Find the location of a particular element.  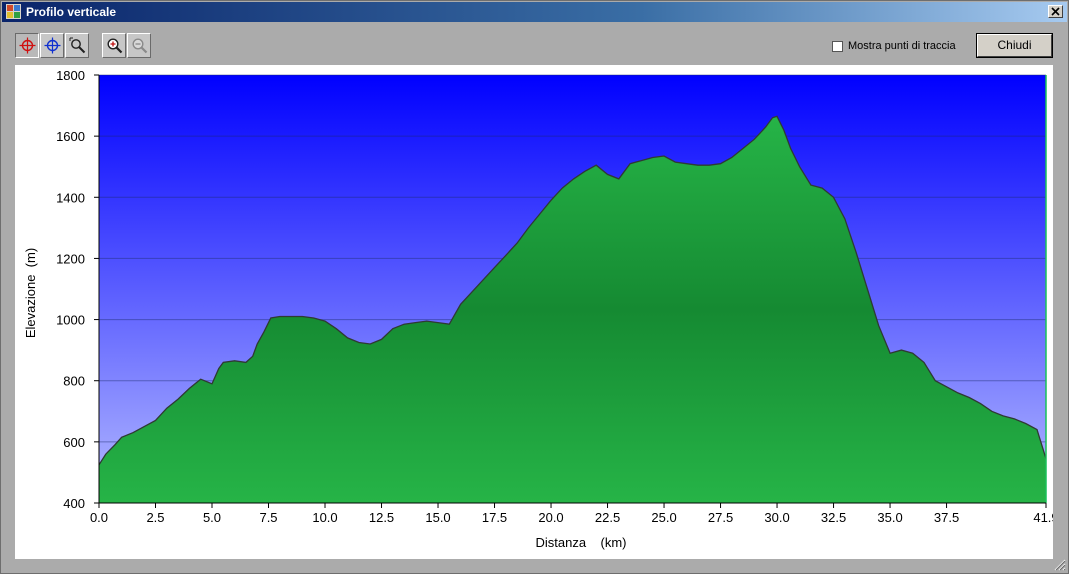

show-track-points-checkbox is located at coordinates (837, 46).